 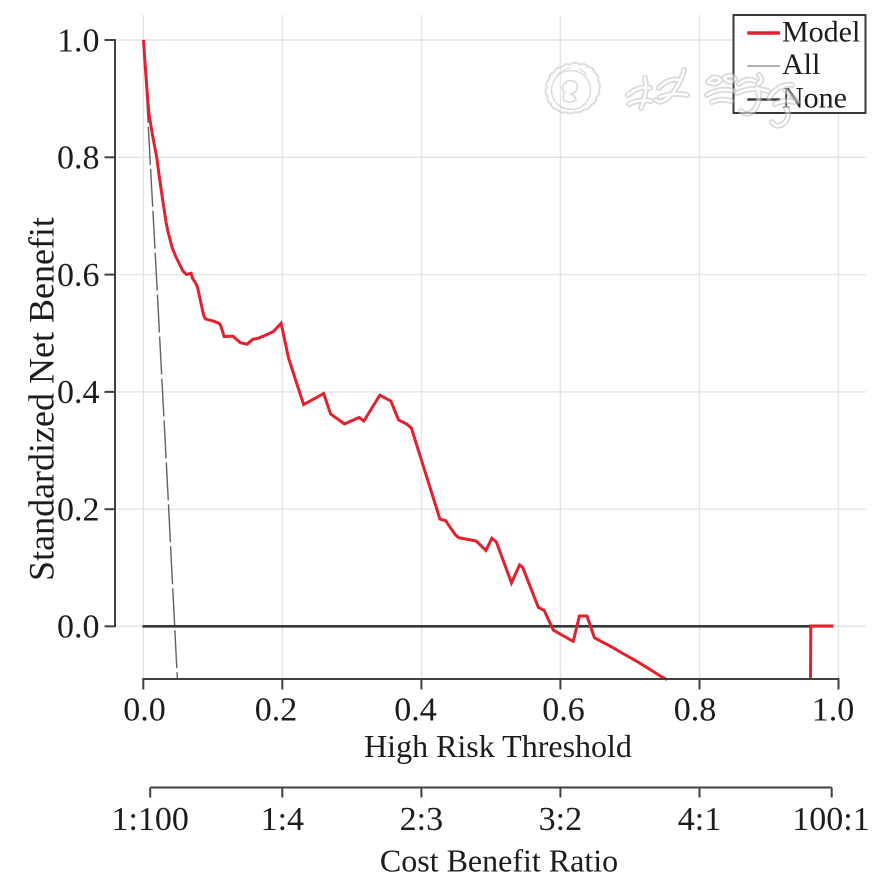 I want to click on svg-text: 4:1, so click(x=699, y=819).